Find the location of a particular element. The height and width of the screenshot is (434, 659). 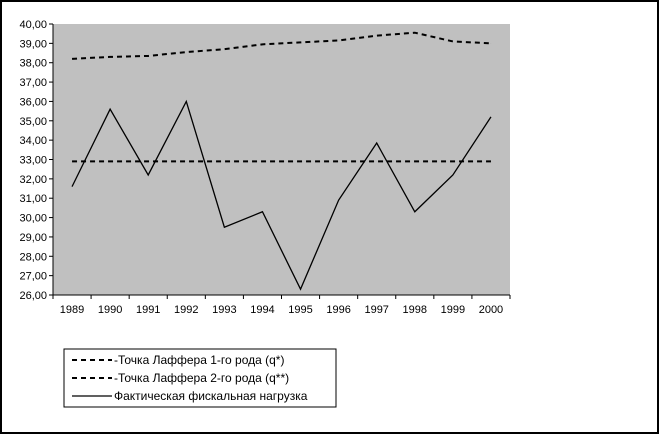

y-tick-label: 29,00 is located at coordinates (33, 238).